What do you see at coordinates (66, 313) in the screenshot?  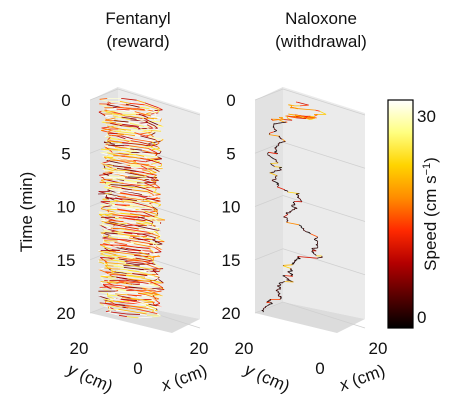 I see `time-tick-label: 20` at bounding box center [66, 313].